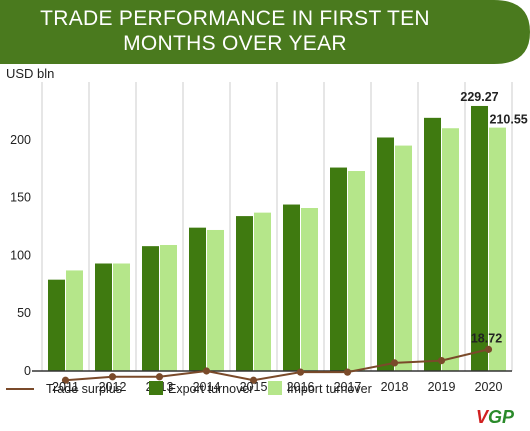  Describe the element at coordinates (254, 387) in the screenshot. I see `x-tick-label: 2015` at that location.